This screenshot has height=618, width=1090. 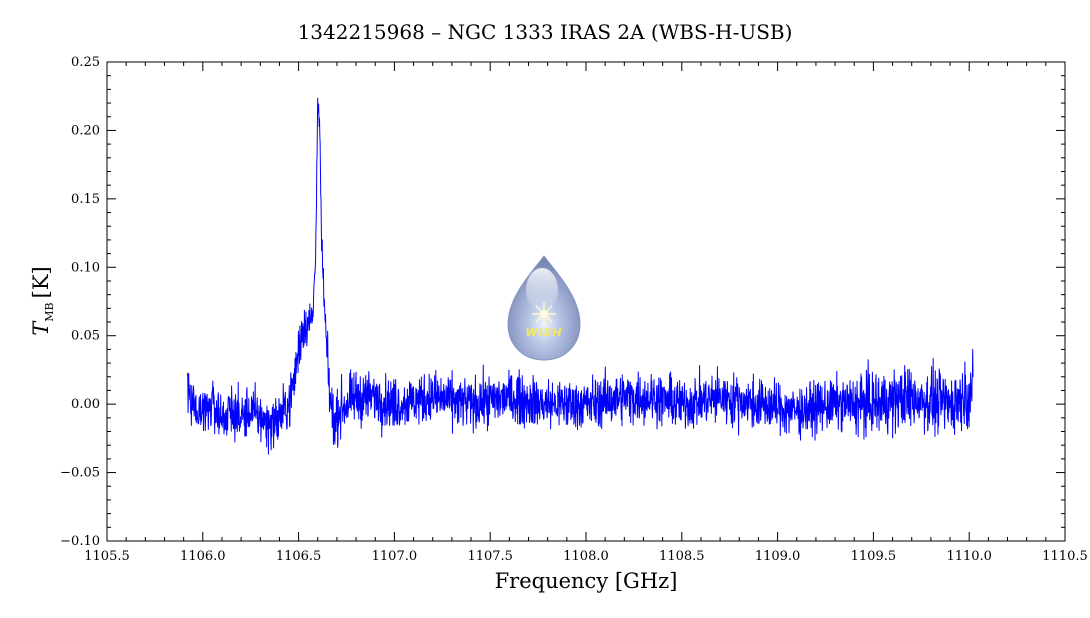 What do you see at coordinates (682, 556) in the screenshot?
I see `x-tick-label: 1108.5` at bounding box center [682, 556].